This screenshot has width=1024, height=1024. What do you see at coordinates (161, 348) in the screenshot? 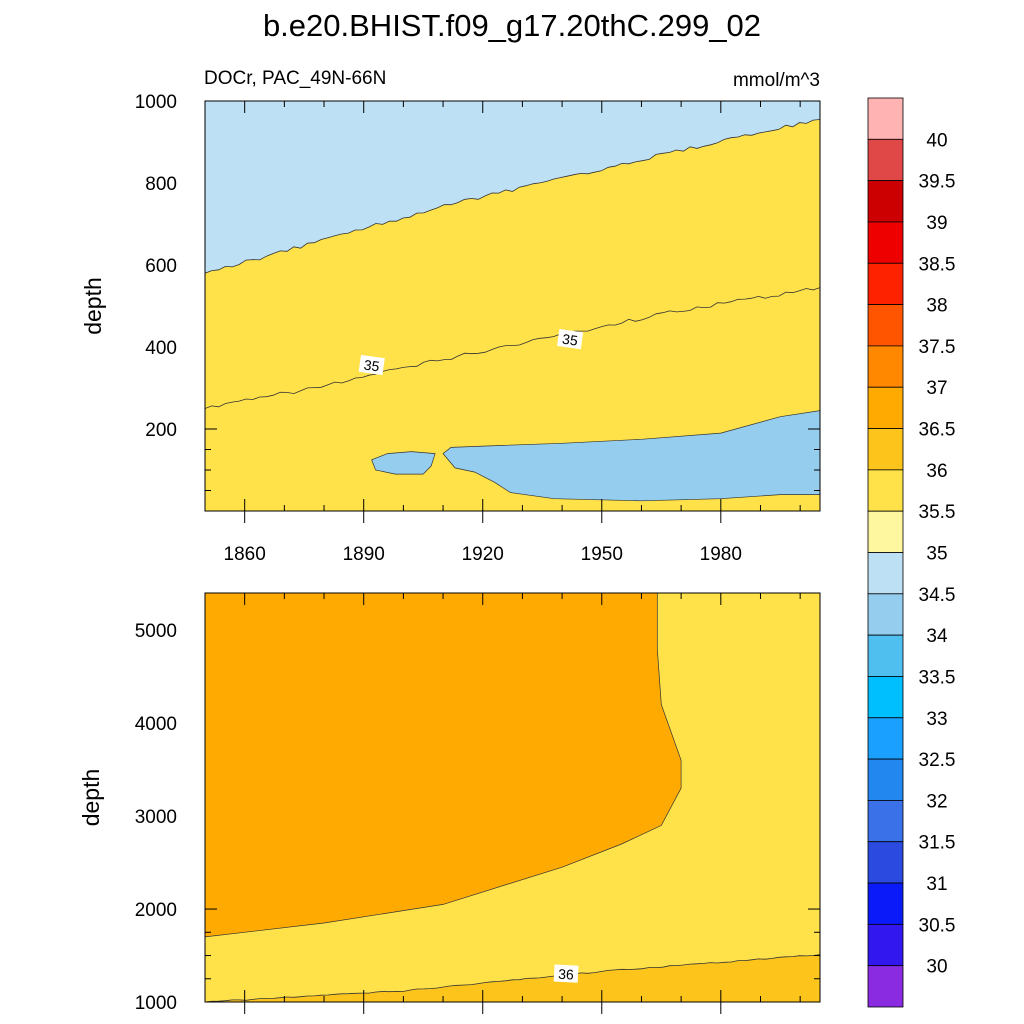
I see `upper-ytick-label-1: 400` at bounding box center [161, 348].